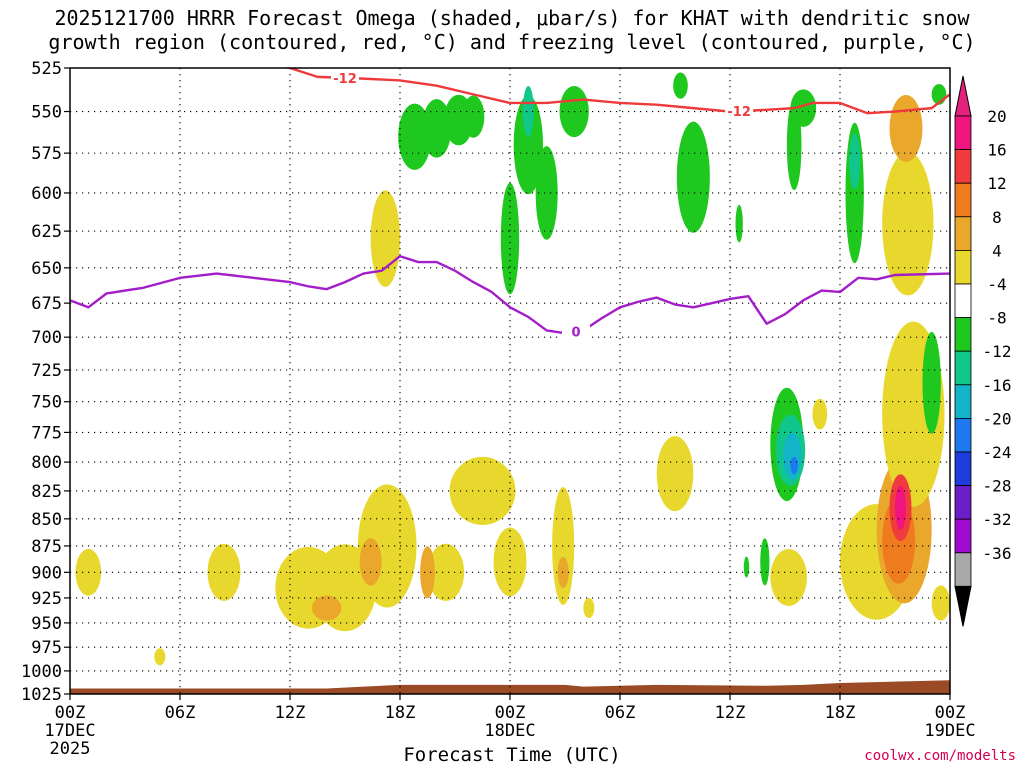  What do you see at coordinates (46, 304) in the screenshot?
I see `y-tick-label: 675` at bounding box center [46, 304].